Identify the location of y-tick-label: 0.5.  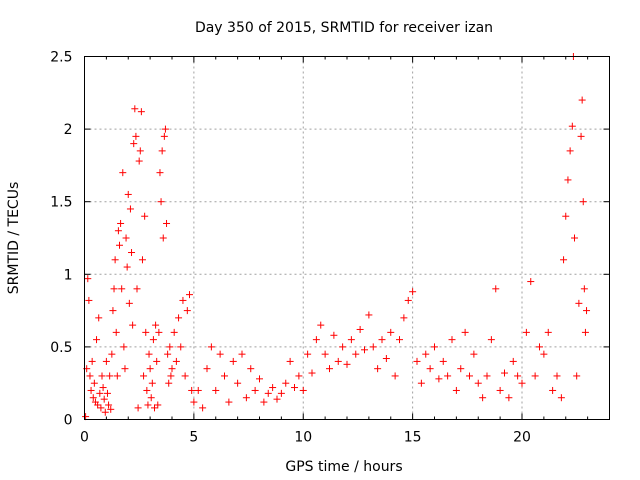
(61, 348).